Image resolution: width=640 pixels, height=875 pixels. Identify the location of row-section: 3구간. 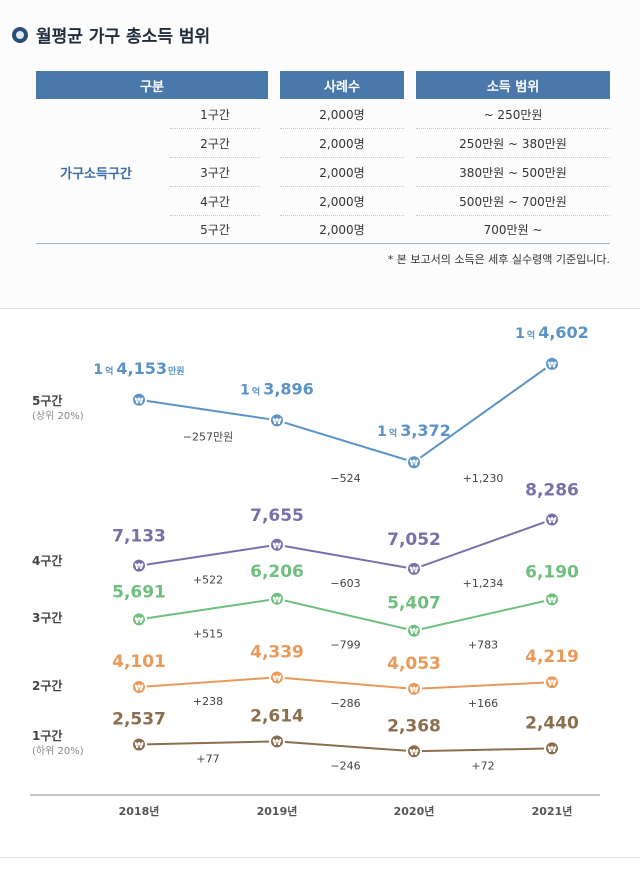
(215, 172).